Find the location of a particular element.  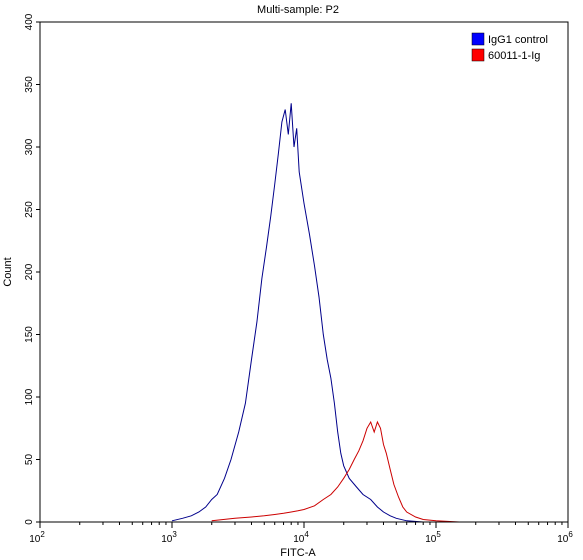

x-axis: 10² 10³ 10⁴ 10⁵ 10⁶ is located at coordinates (301, 533).